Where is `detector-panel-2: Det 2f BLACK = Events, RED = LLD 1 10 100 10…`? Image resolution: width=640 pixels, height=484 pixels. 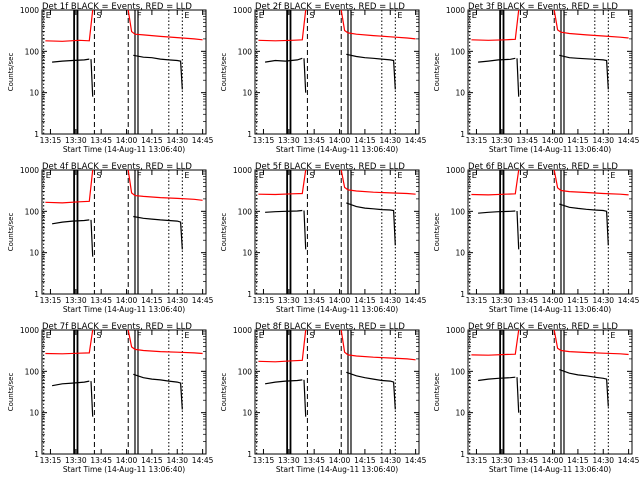
detector-panel-2: Det 2f BLACK = Events, RED = LLD 1 10 100 10… is located at coordinates (323, 78).